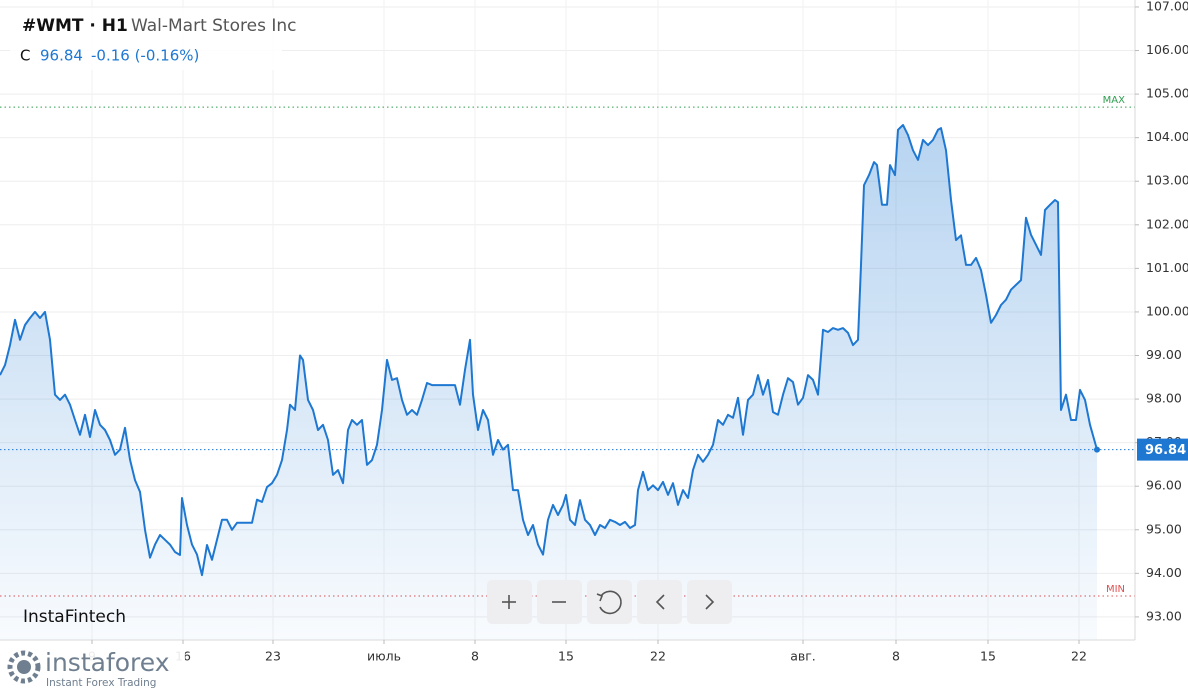 The image size is (1188, 692). What do you see at coordinates (101, 683) in the screenshot?
I see `logo-tagline: Instant Forex Trading` at bounding box center [101, 683].